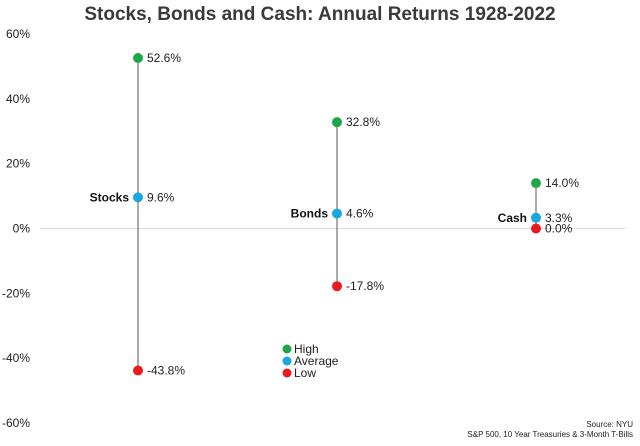  I want to click on legend-high-marker, so click(287, 349).